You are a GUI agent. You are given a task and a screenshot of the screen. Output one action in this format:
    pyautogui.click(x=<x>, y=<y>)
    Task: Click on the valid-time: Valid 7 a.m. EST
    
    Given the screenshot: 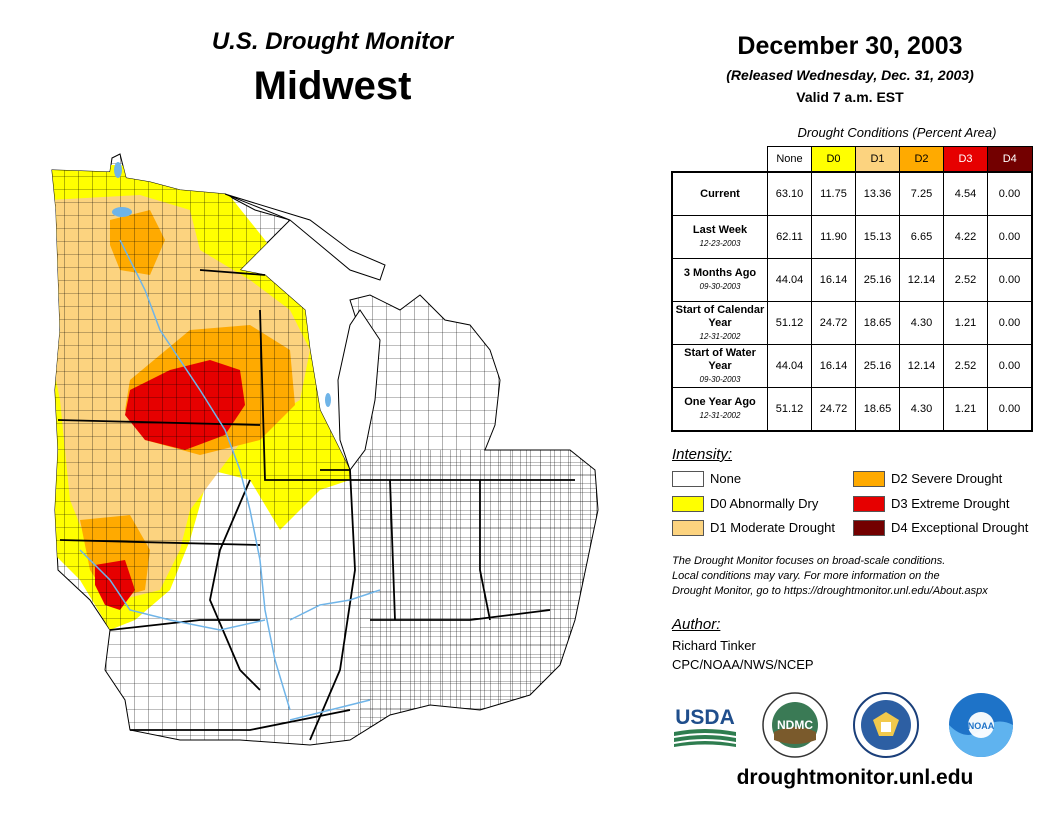 What is the action you would take?
    pyautogui.click(x=850, y=97)
    